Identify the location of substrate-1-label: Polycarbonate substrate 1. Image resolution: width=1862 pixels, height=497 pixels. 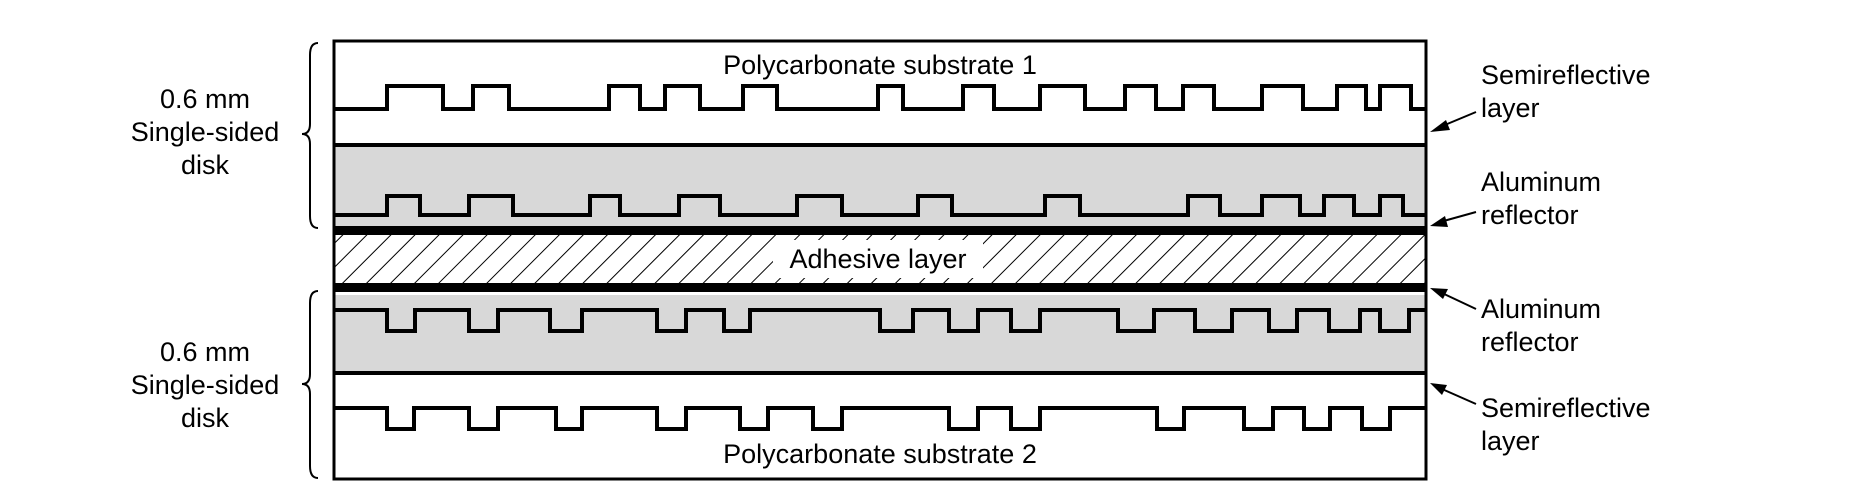
(880, 65).